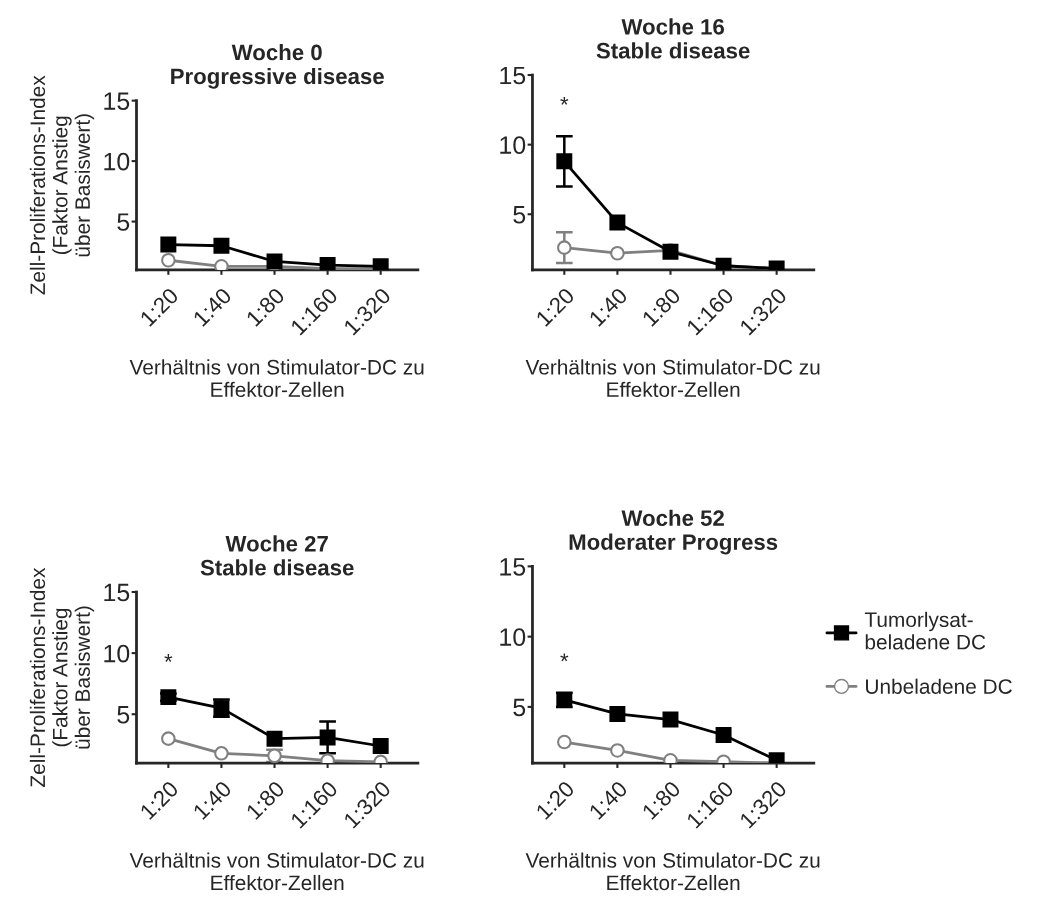  I want to click on chart-title: Woche 16 Stable disease, so click(673, 38).